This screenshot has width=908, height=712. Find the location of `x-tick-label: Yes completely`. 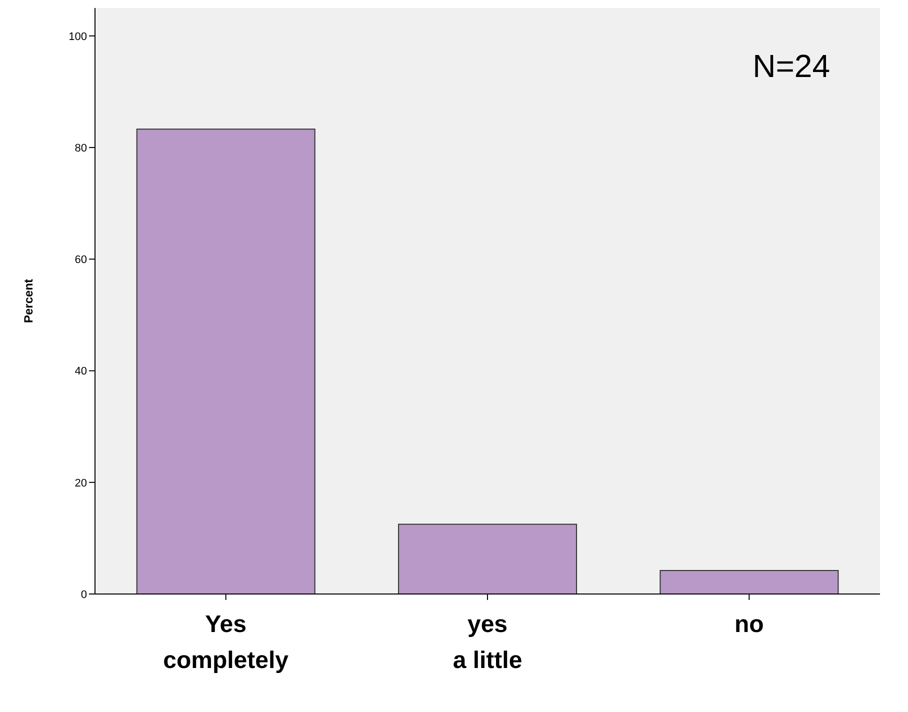

x-tick-label: Yes completely is located at coordinates (226, 642).